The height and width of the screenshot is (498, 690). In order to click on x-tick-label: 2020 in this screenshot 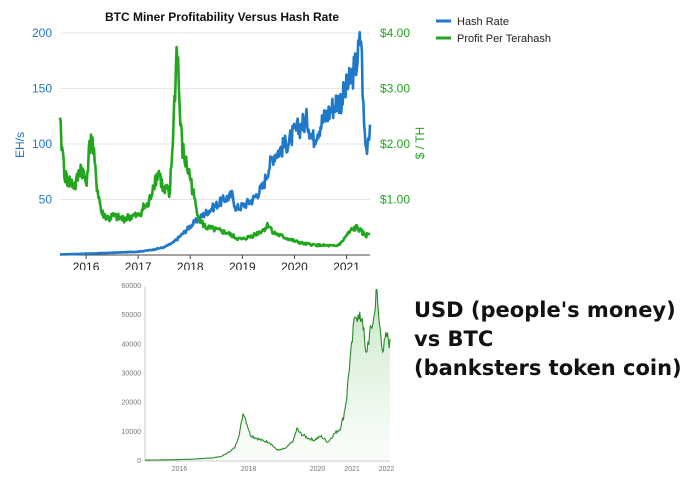, I will do `click(294, 265)`.